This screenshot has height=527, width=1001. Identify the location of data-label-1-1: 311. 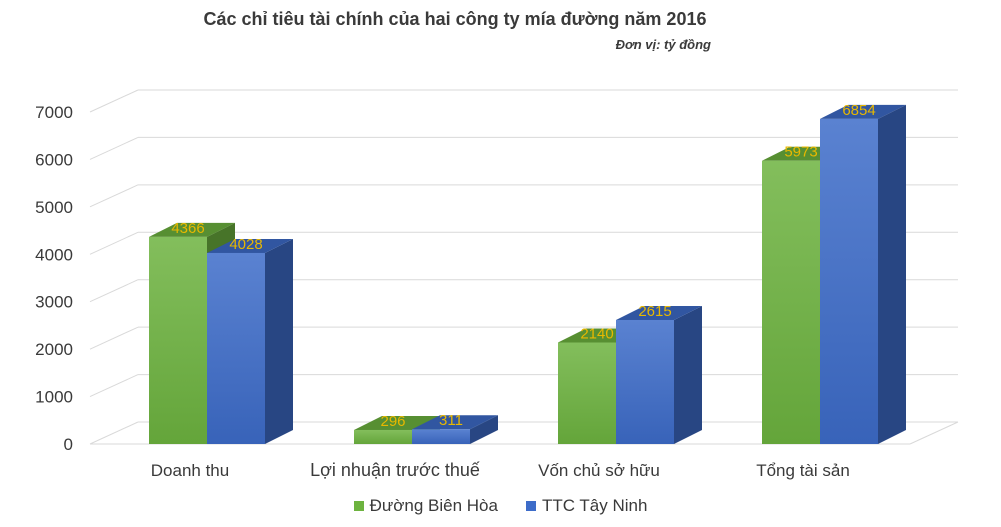
(451, 420).